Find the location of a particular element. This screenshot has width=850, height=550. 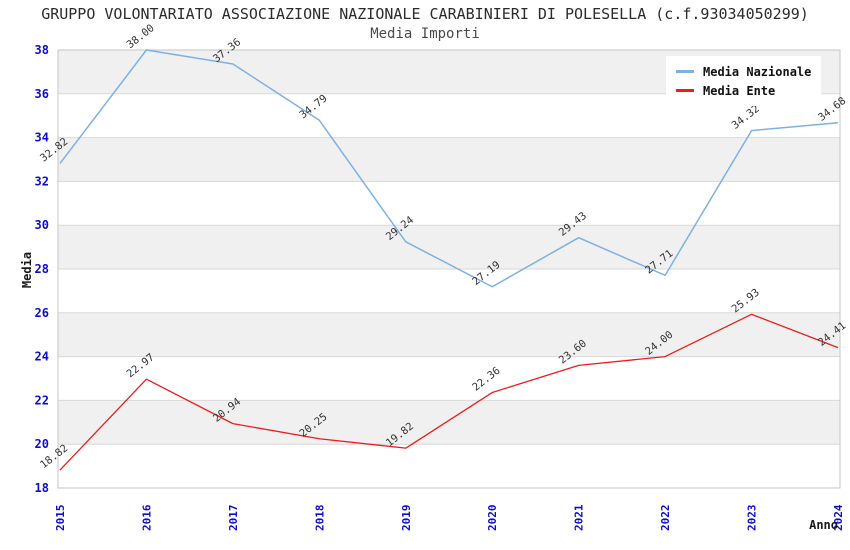

x-tick-label: 2018 is located at coordinates (319, 518).